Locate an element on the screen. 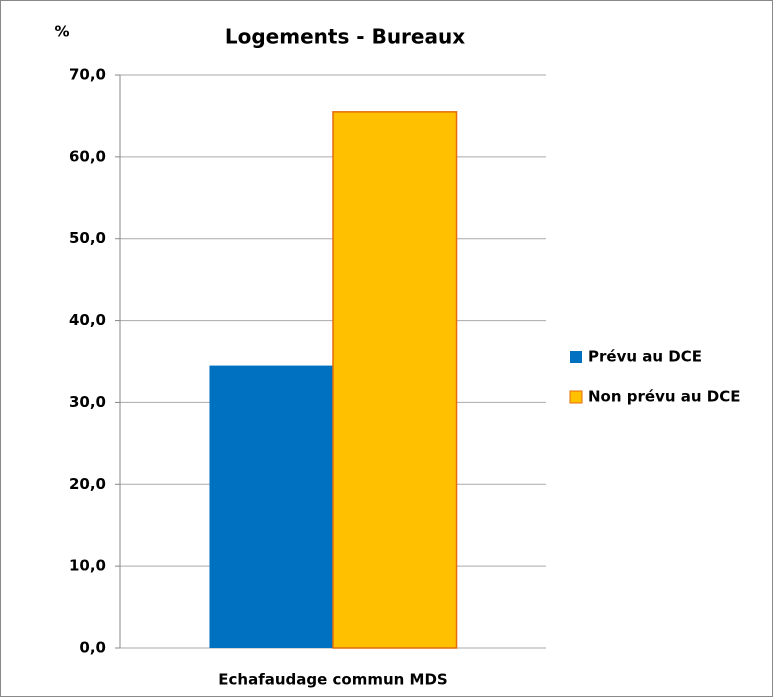  y-tick-label: 50,0 is located at coordinates (87, 238).